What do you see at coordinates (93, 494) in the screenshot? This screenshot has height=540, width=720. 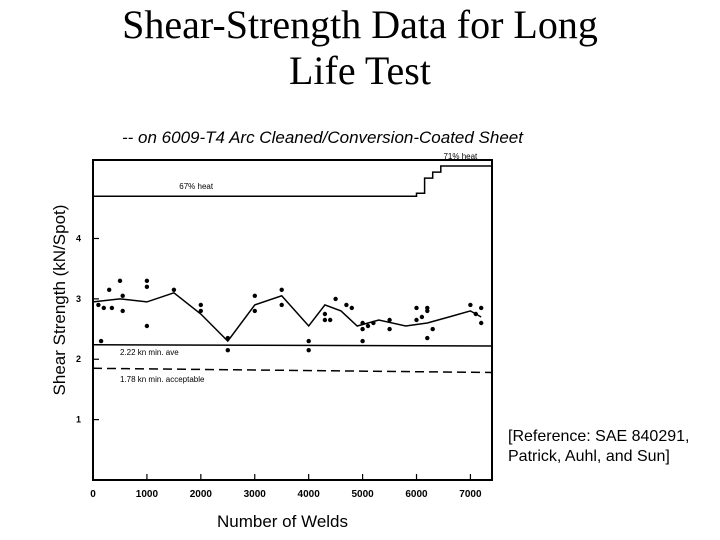 I see `x-tick-label: 0` at bounding box center [93, 494].